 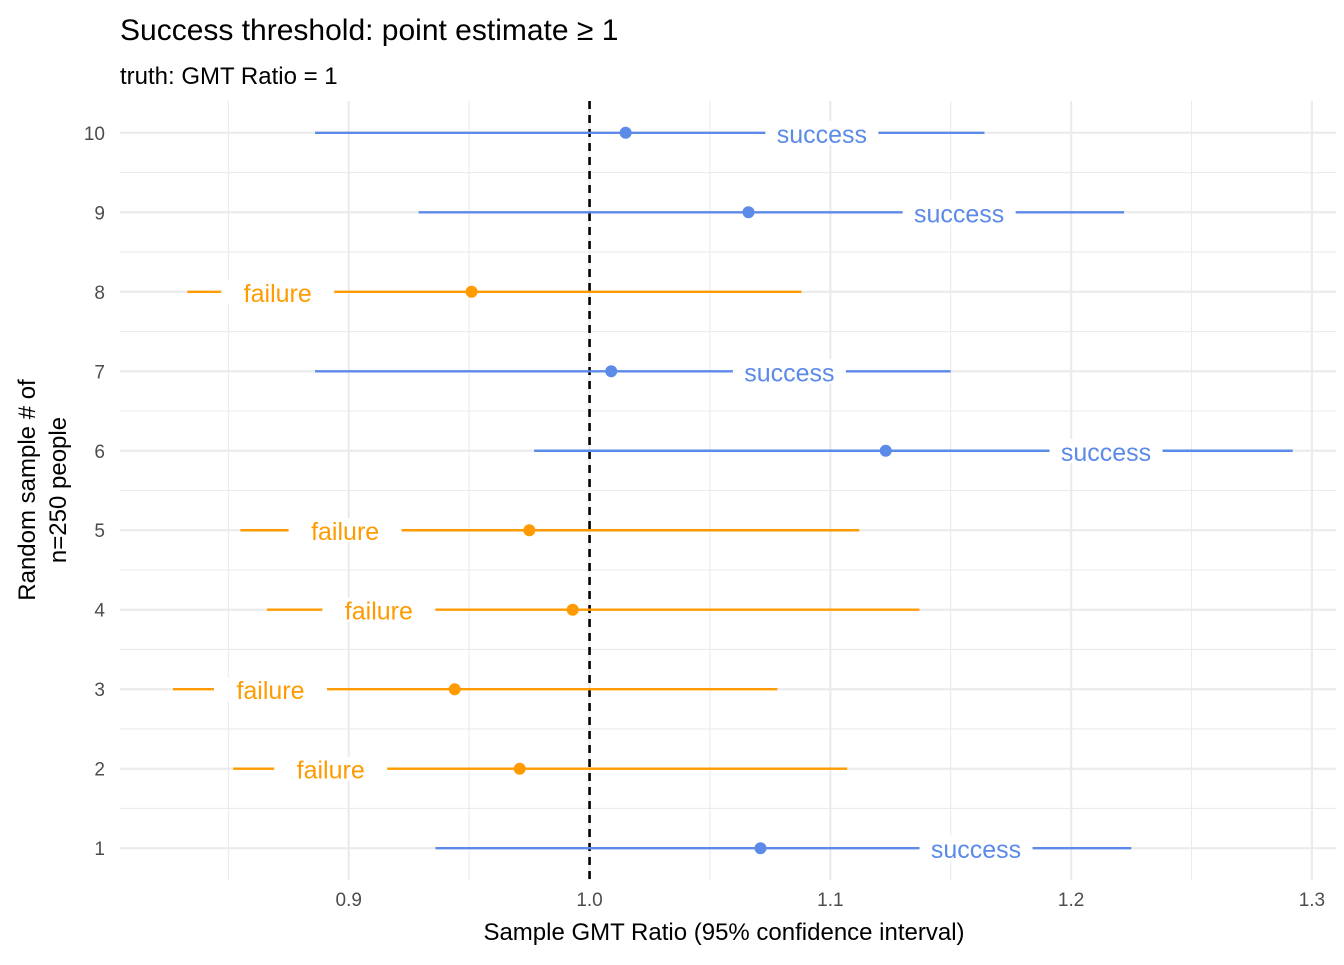 I want to click on data-label-sample-9: success, so click(x=959, y=214).